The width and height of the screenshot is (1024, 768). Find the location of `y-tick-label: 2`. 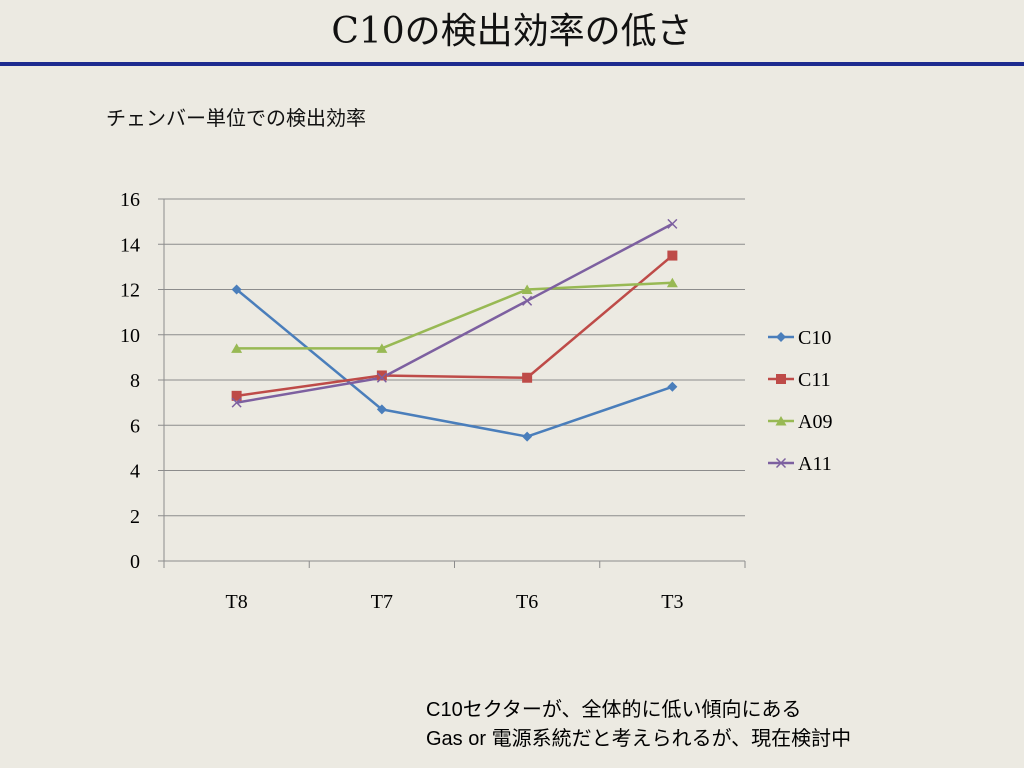

y-tick-label: 2 is located at coordinates (135, 517).